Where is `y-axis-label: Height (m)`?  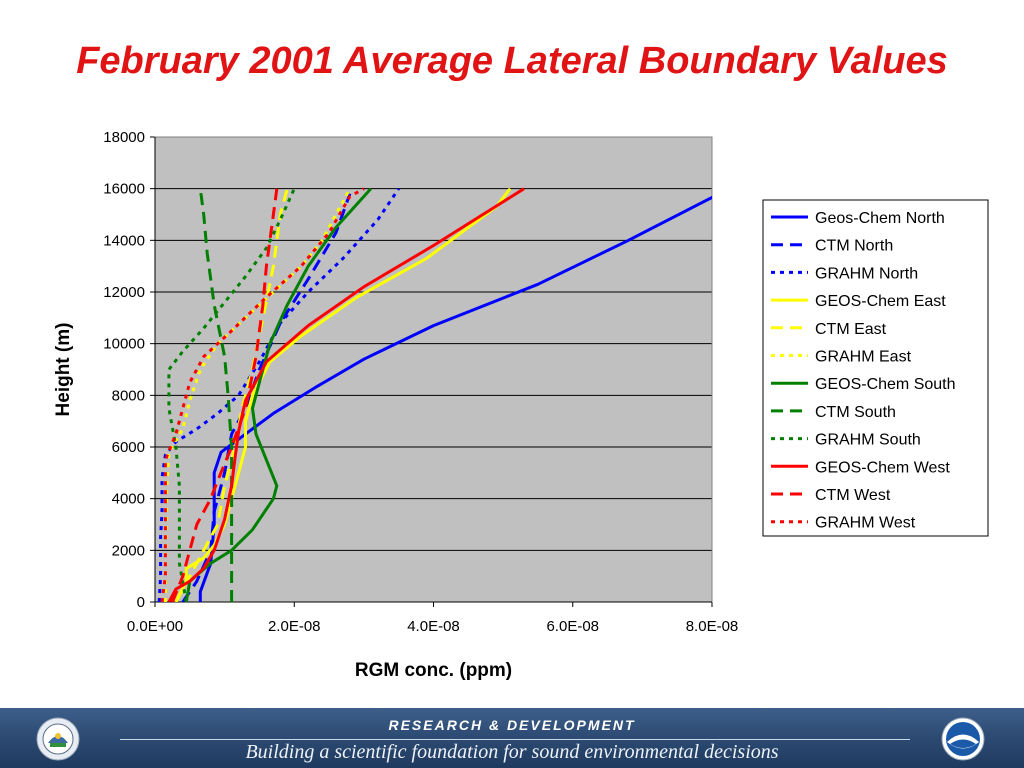 y-axis-label: Height (m) is located at coordinates (63, 370).